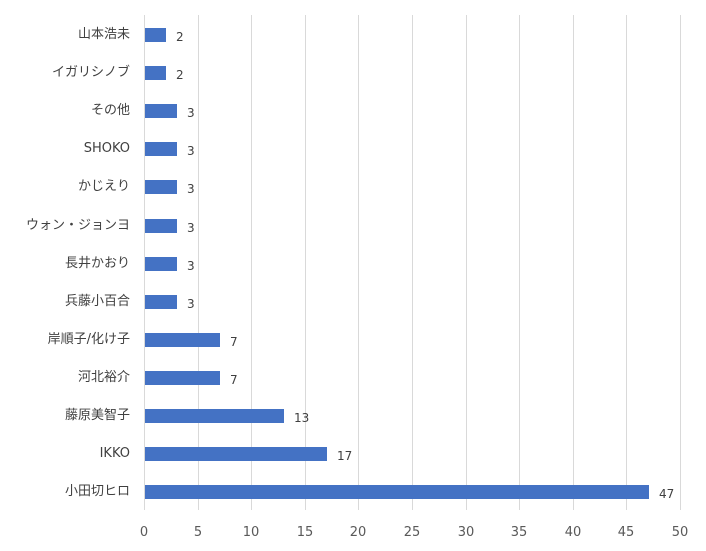 The width and height of the screenshot is (706, 551). I want to click on x-tick-label: 30, so click(466, 532).